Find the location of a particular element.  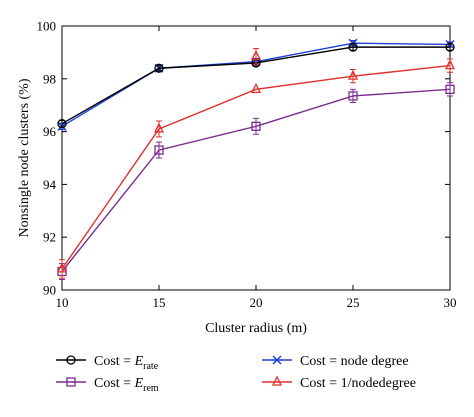

y-tick-label: 90 is located at coordinates (49, 290).